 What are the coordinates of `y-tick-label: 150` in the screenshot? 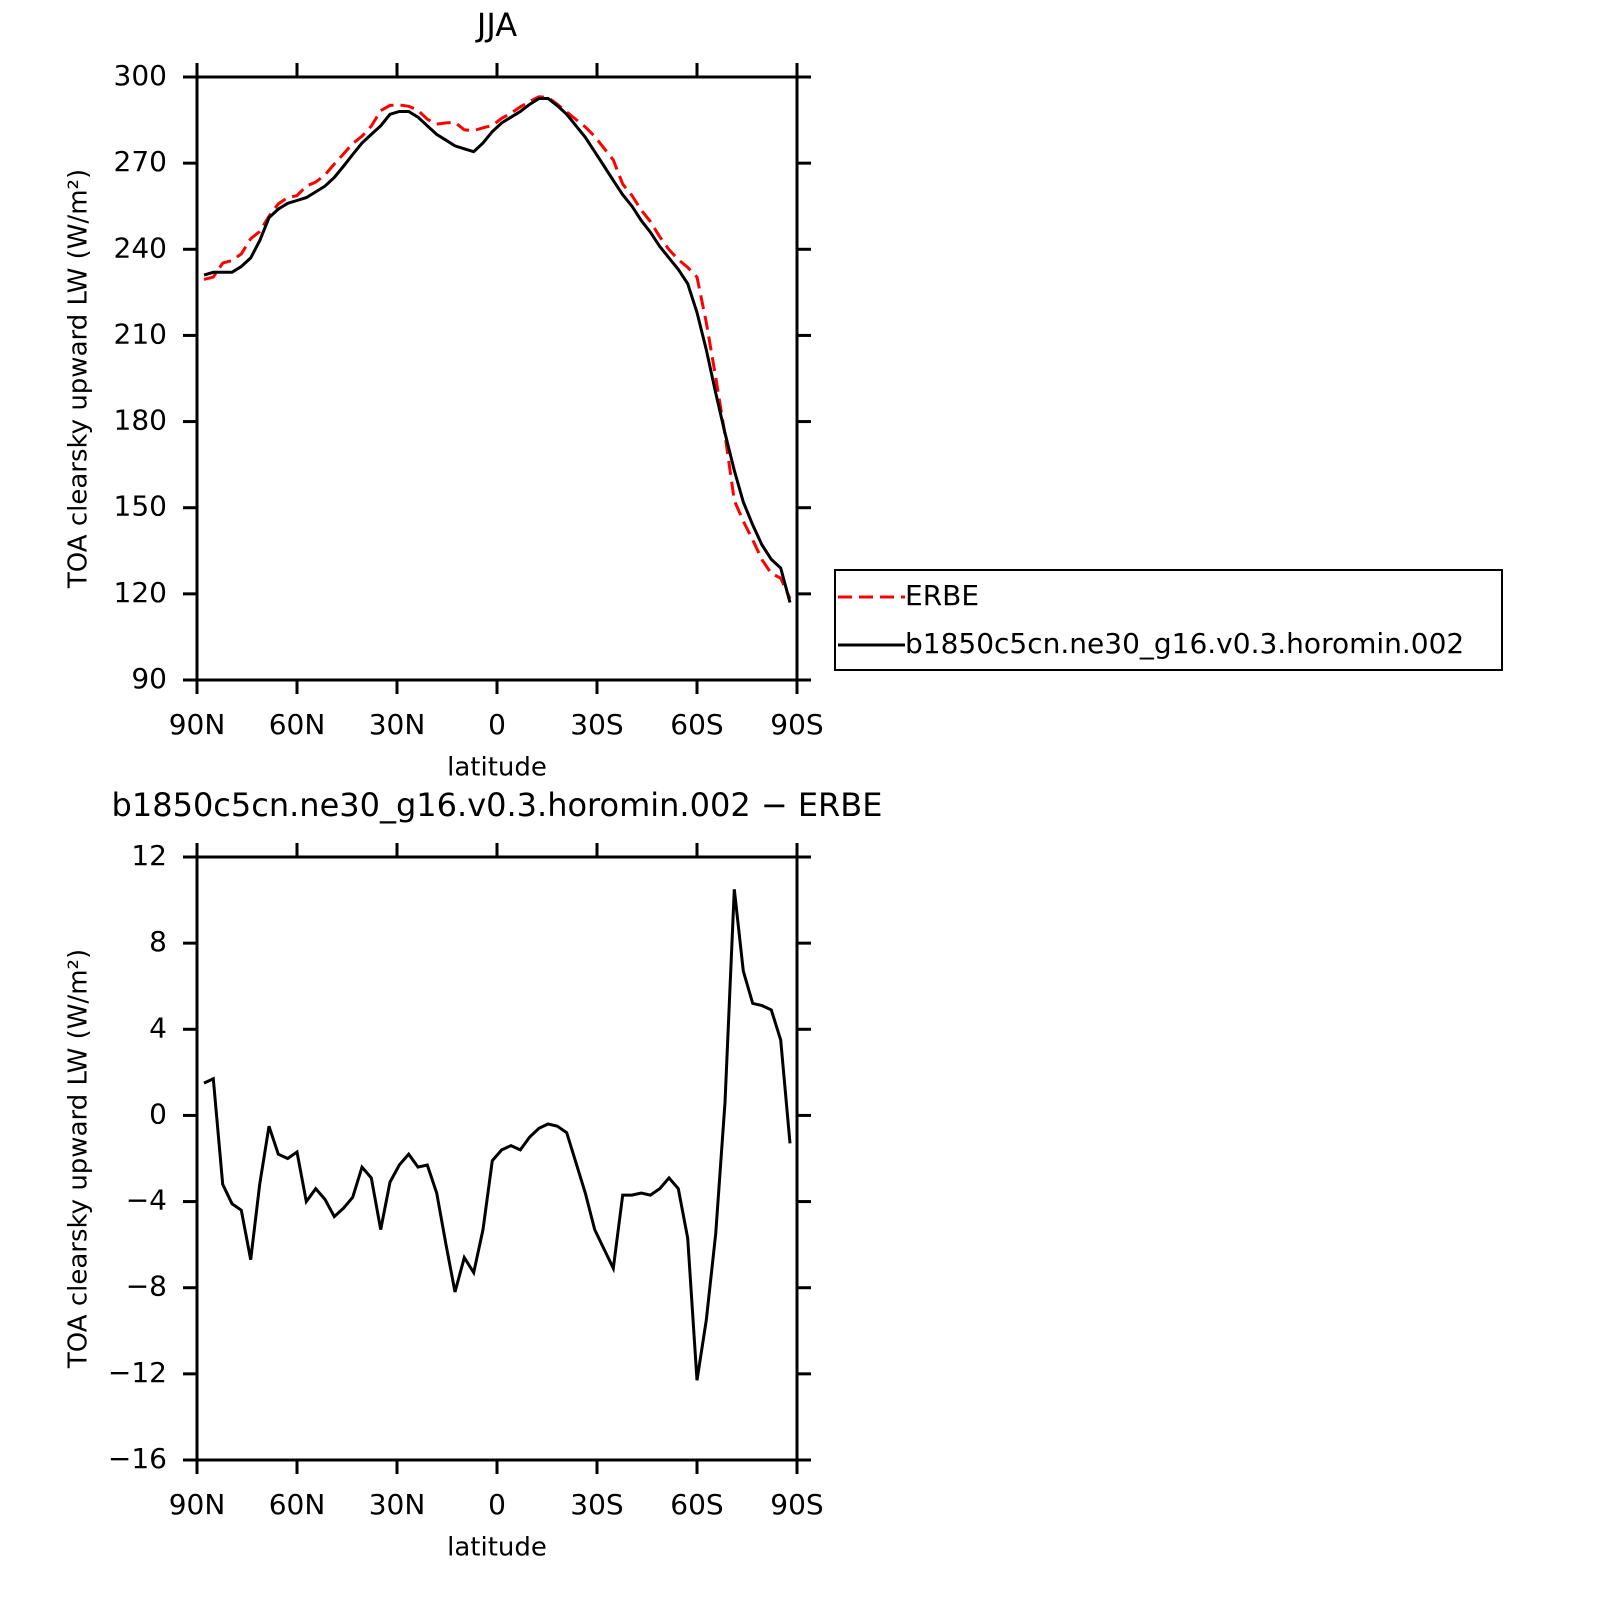 It's located at (140, 506).